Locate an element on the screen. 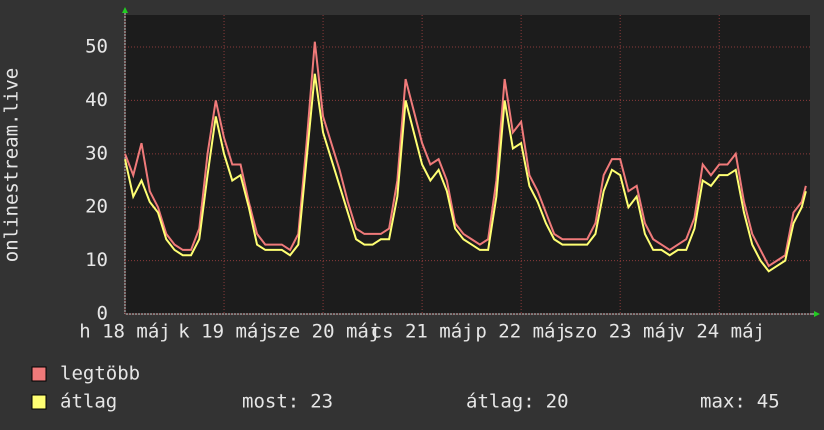 The image size is (824, 430). y-tick-label: 40 is located at coordinates (96, 100).